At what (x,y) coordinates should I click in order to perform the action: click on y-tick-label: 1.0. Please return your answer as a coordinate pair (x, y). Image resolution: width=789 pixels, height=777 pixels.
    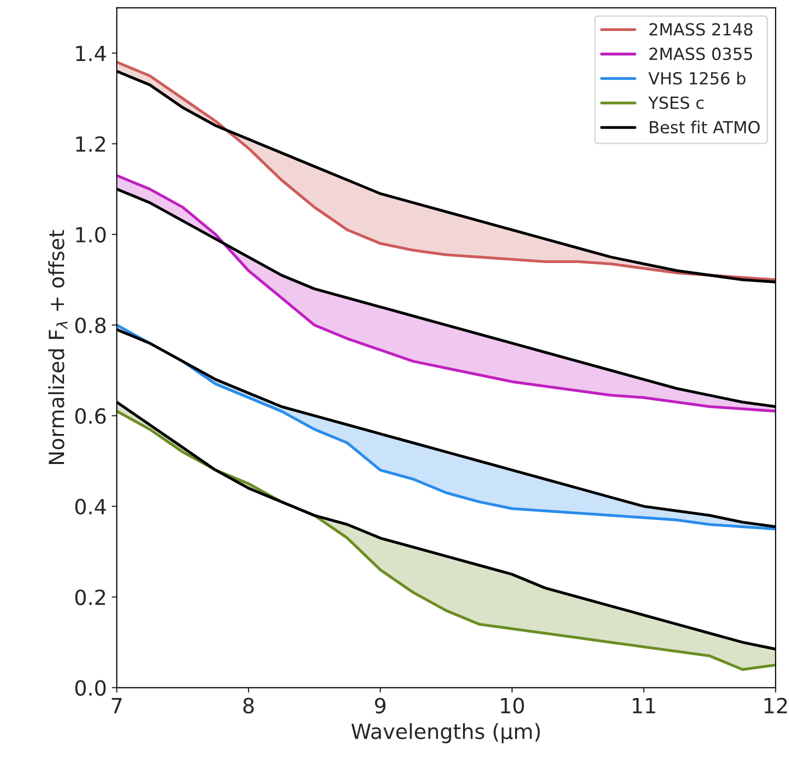
    Looking at the image, I should click on (91, 234).